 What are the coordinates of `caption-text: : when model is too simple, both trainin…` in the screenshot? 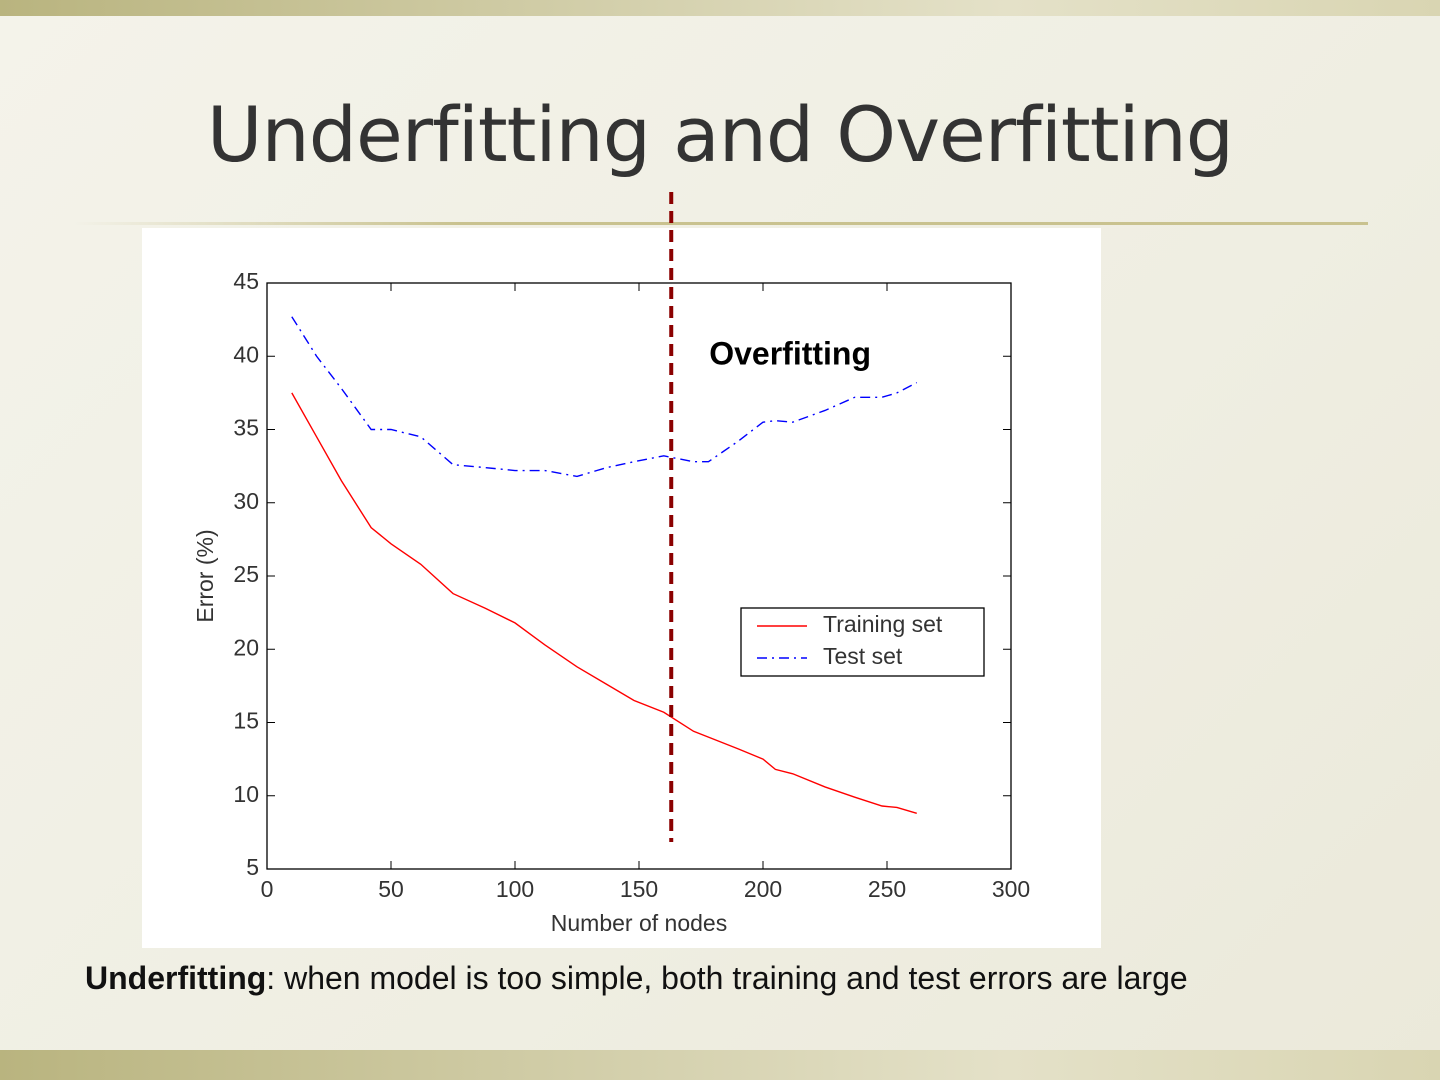 It's located at (727, 978).